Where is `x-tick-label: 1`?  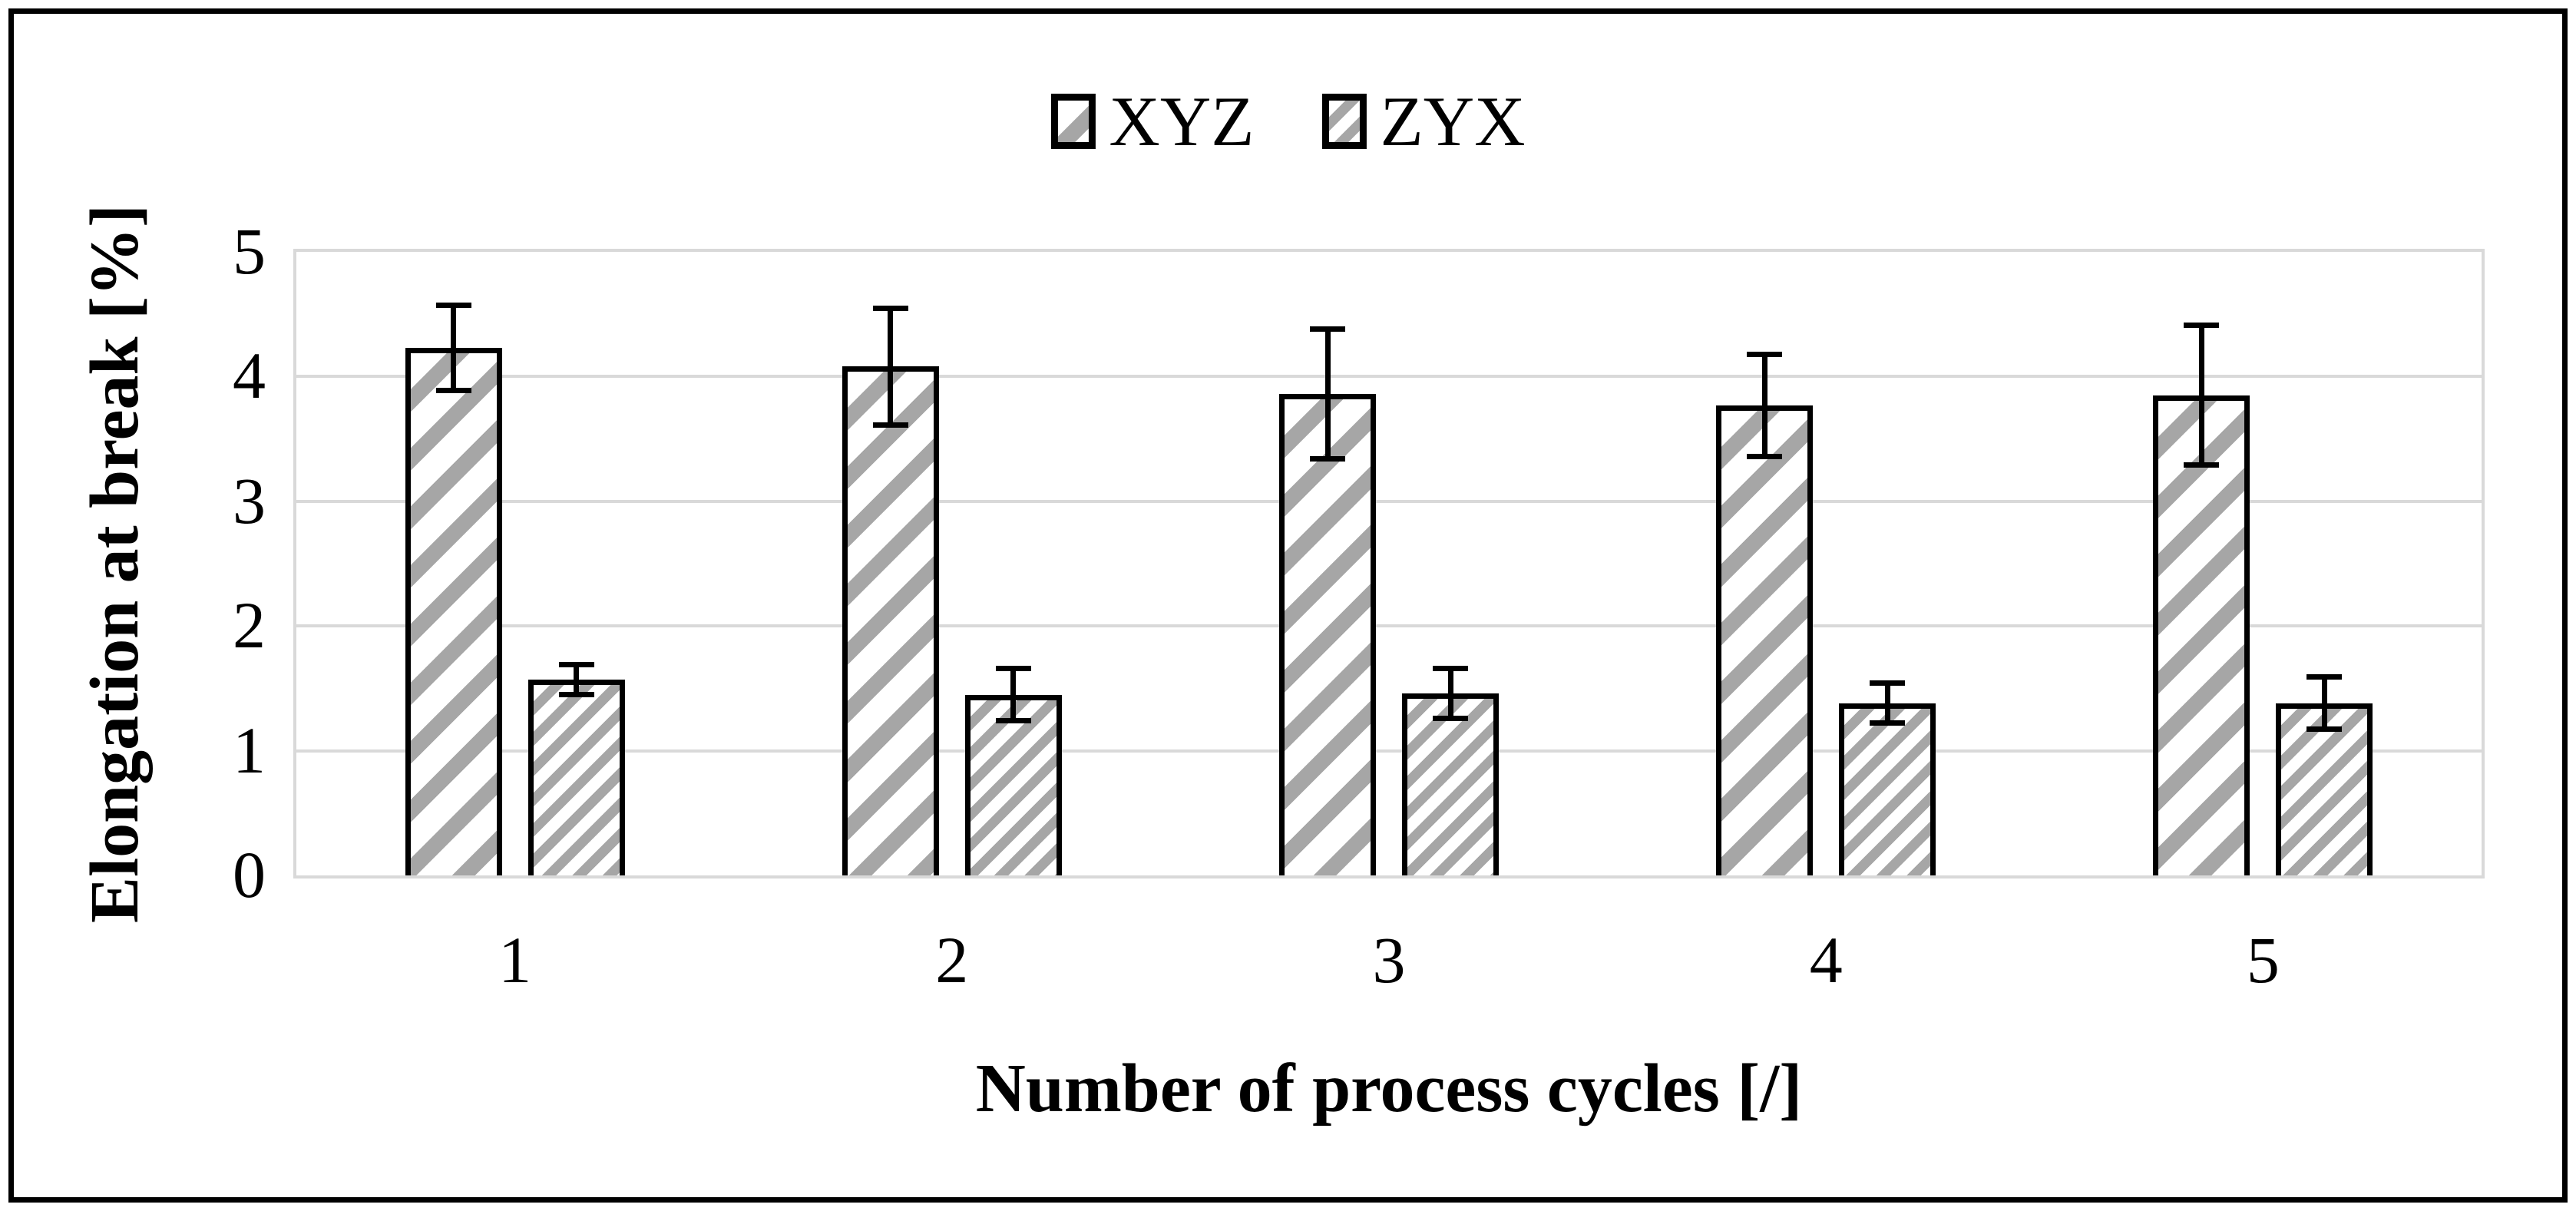 x-tick-label: 1 is located at coordinates (515, 960).